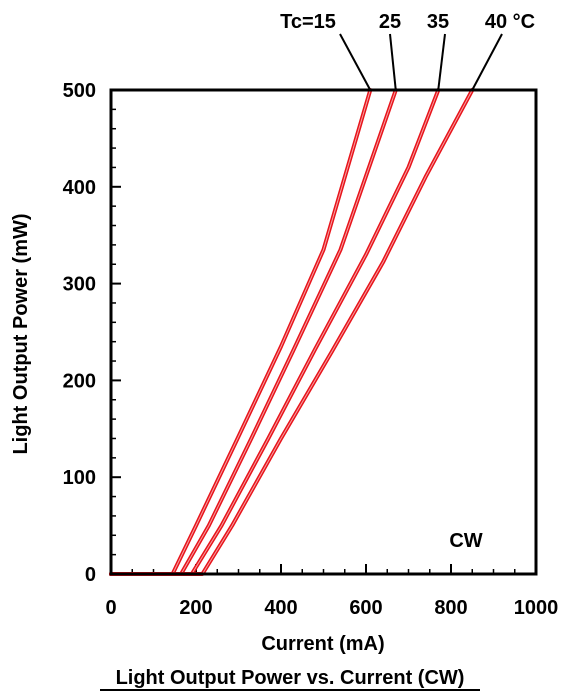 This screenshot has width=571, height=698. I want to click on x-tick-label: 600, so click(365, 608).